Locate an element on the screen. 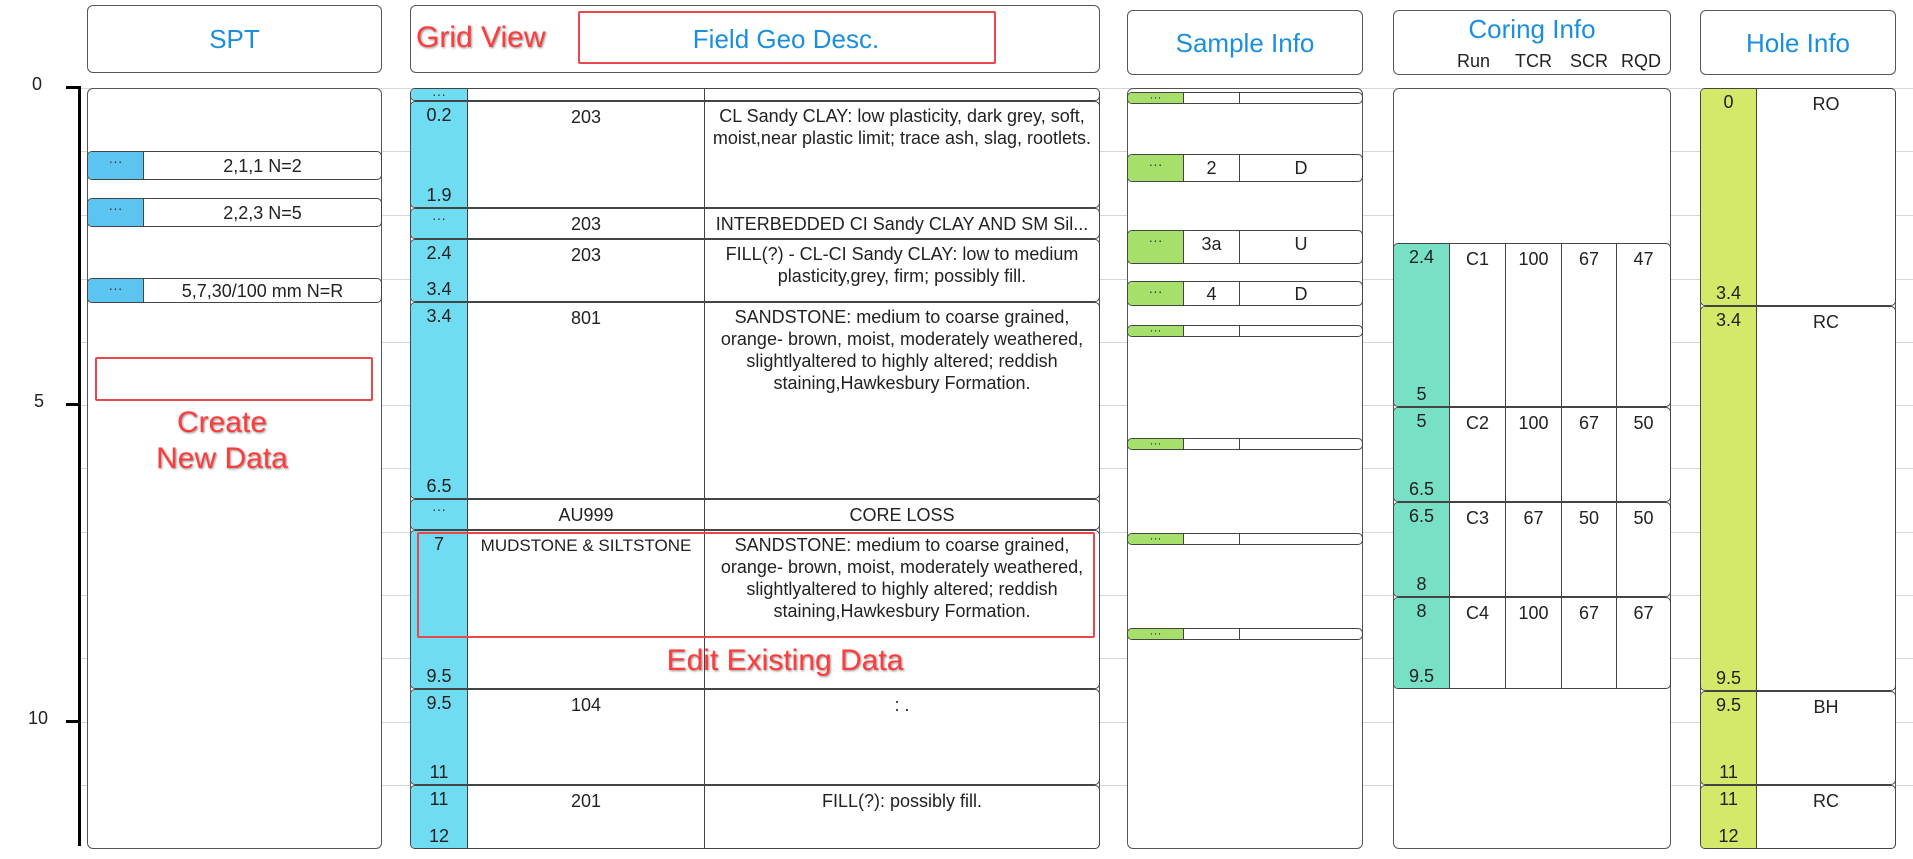 The width and height of the screenshot is (1913, 859). geo-row-code is located at coordinates (585, 94).